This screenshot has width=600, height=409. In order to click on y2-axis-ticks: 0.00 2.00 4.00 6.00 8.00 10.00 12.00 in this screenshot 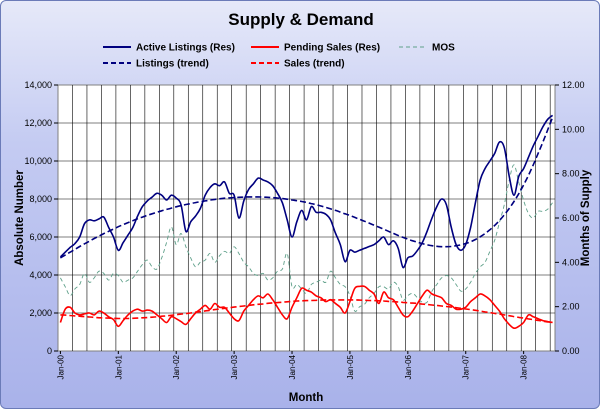, I will do `click(570, 218)`.